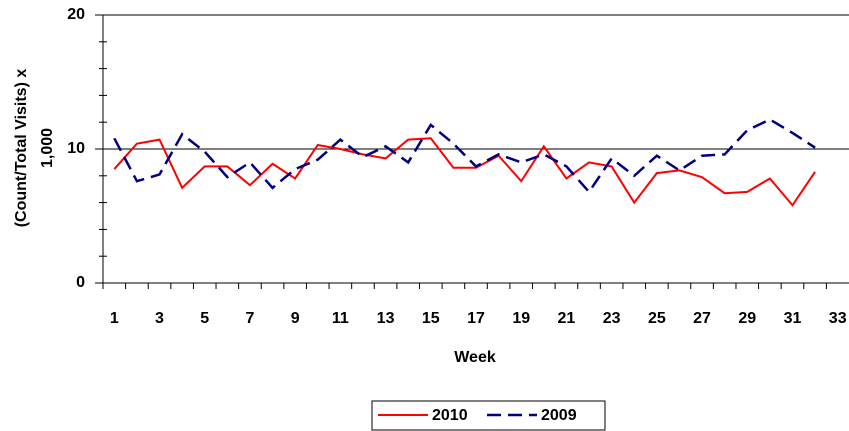  I want to click on x-tick-label: 25, so click(657, 318).